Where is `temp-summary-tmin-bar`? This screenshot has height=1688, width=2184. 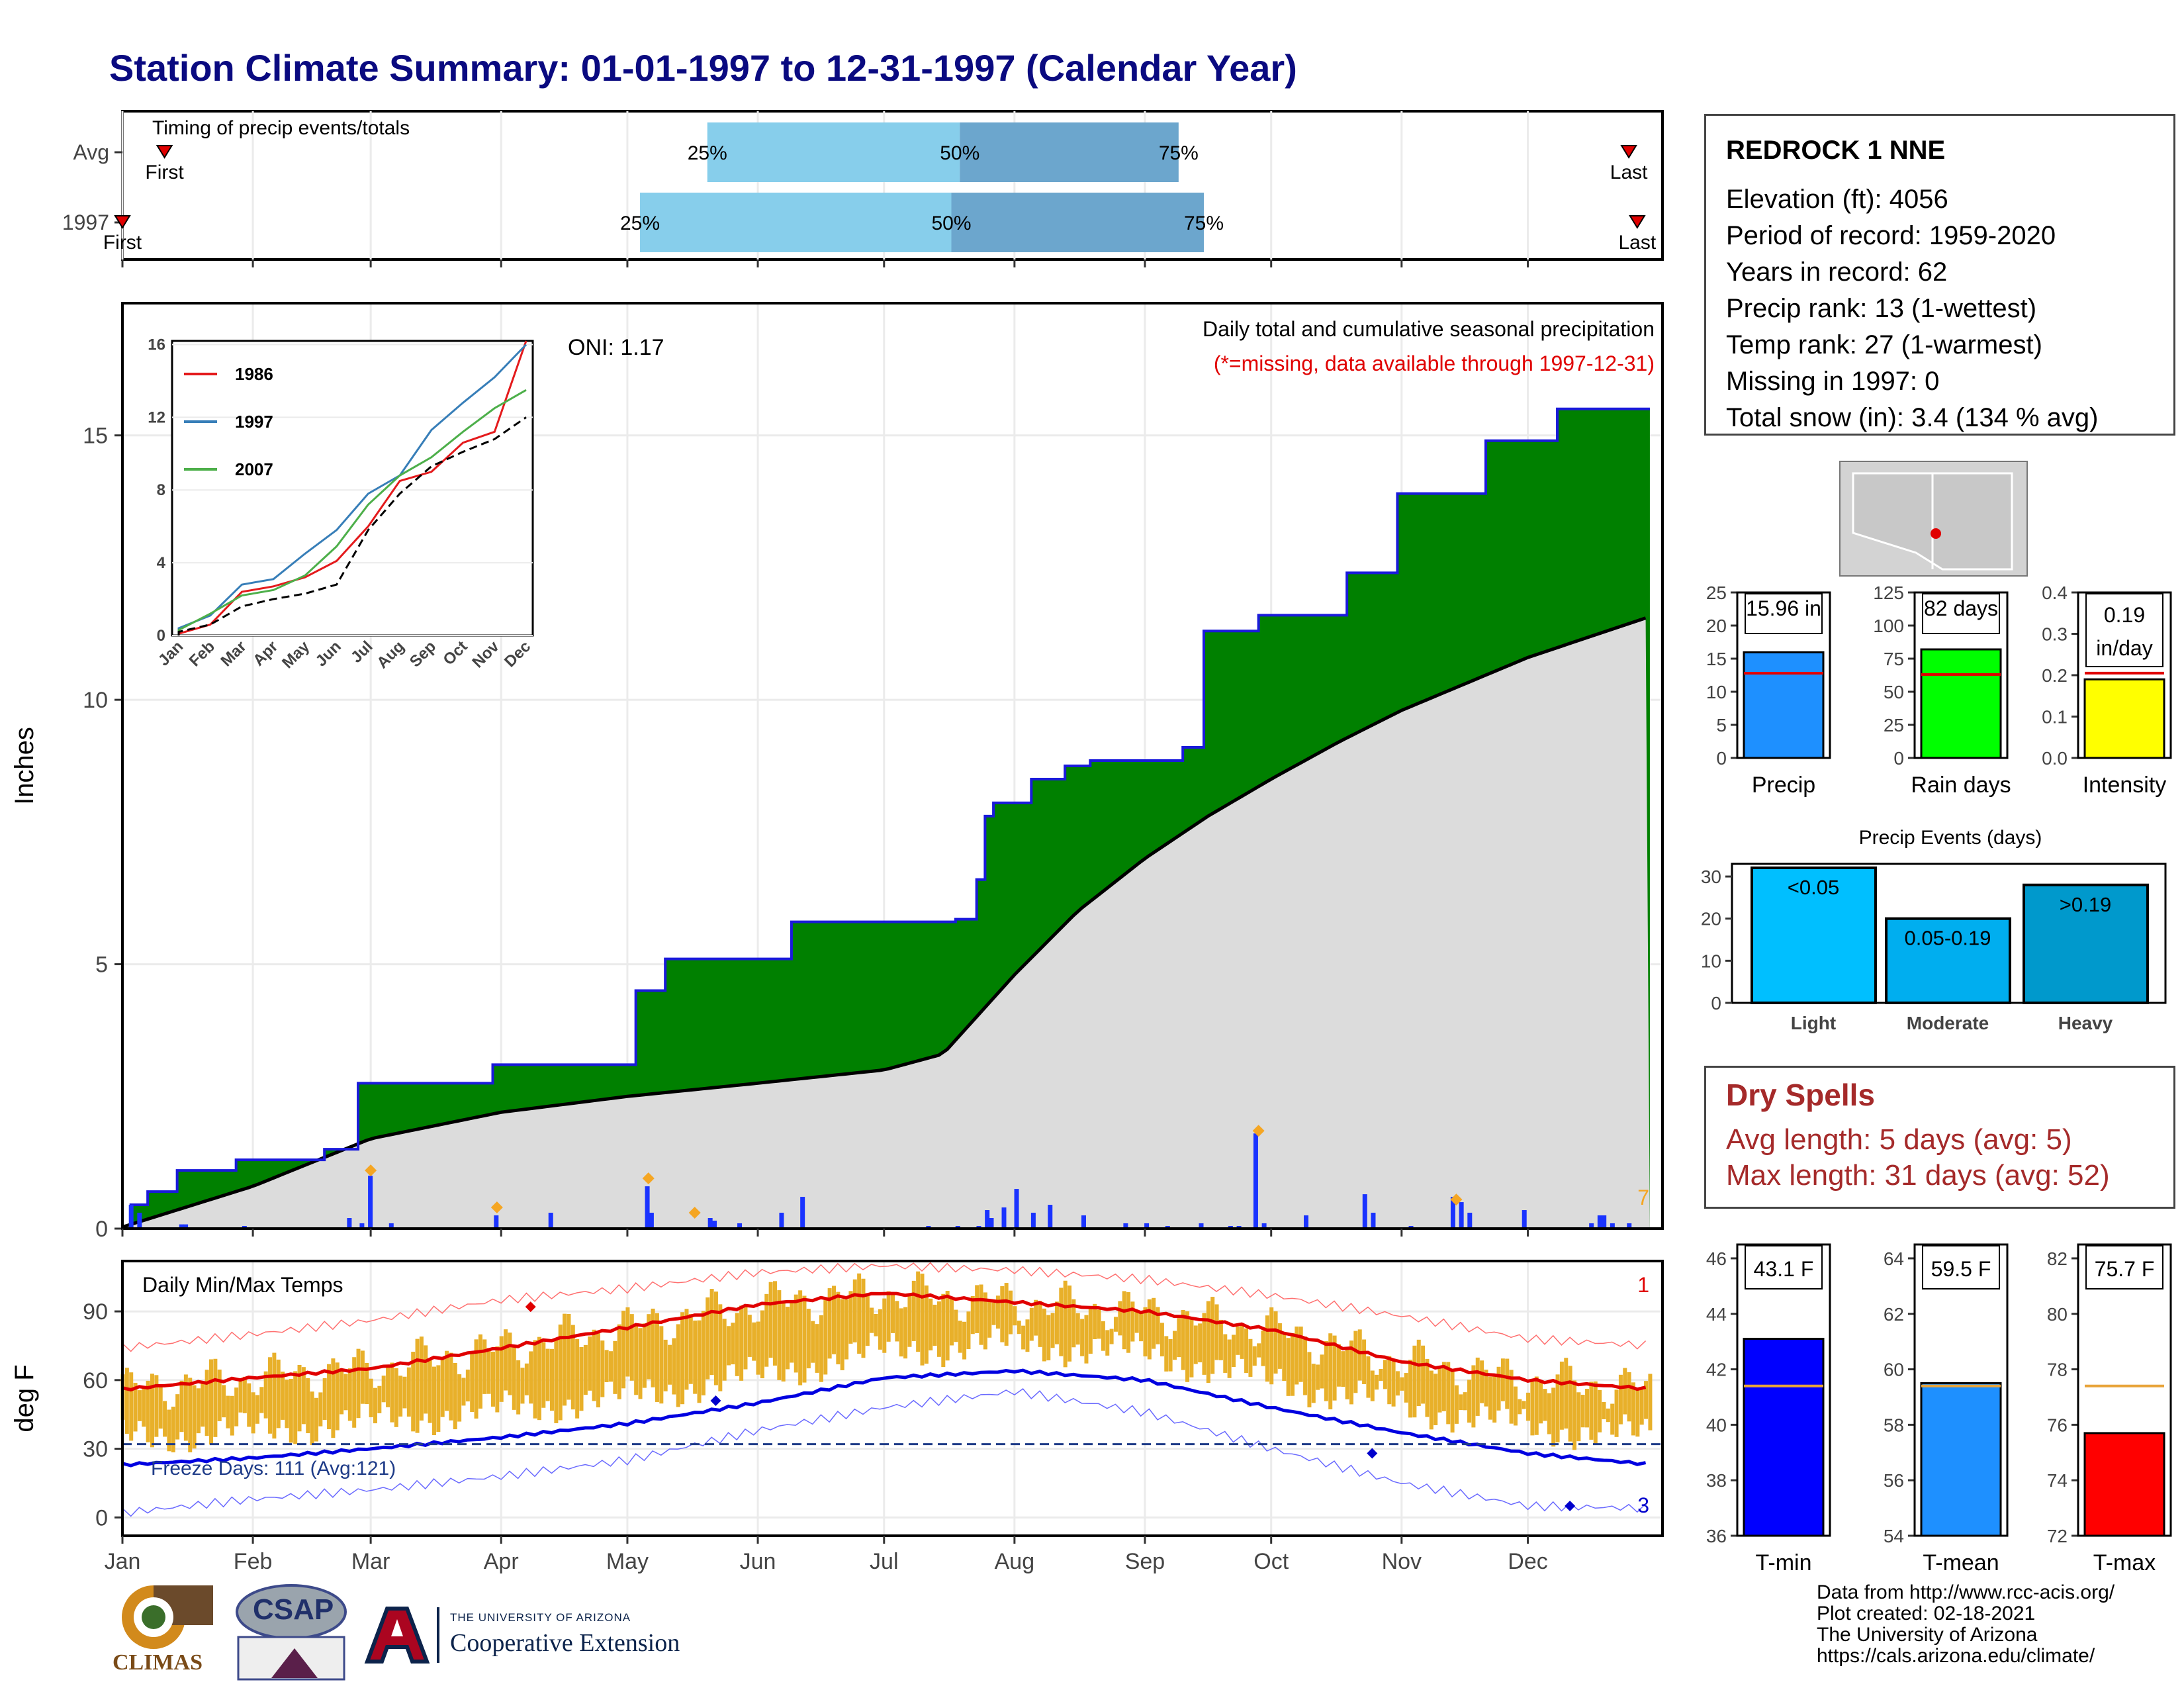
temp-summary-tmin-bar is located at coordinates (1784, 1437).